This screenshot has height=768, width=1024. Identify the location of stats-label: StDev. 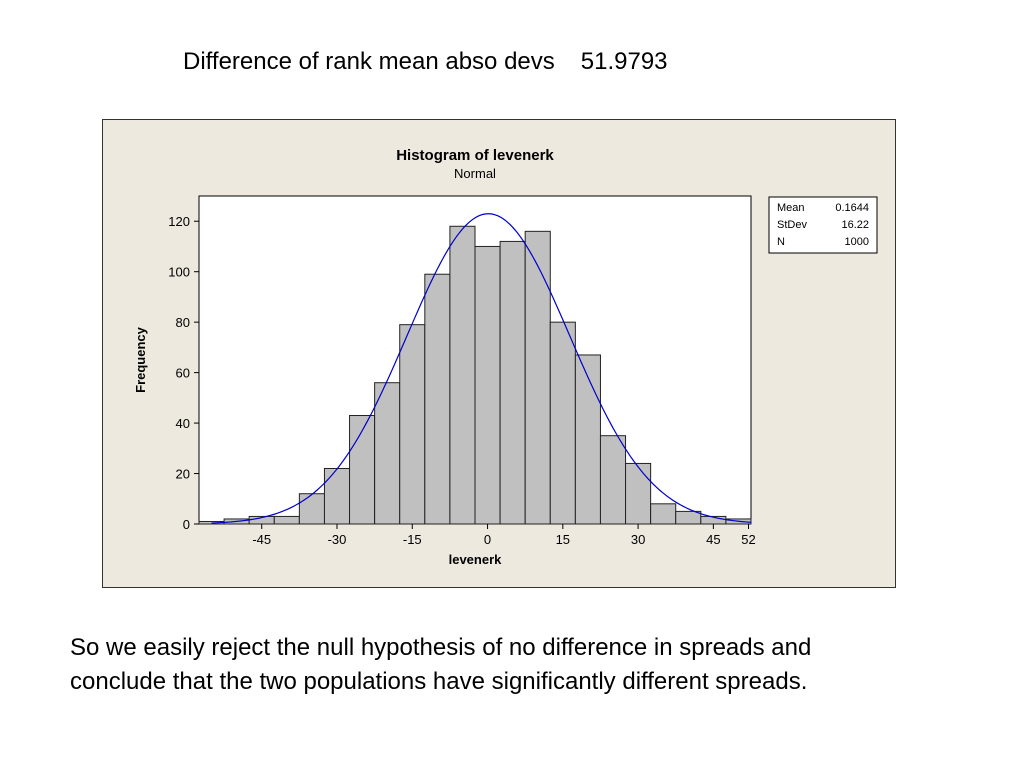
(792, 225).